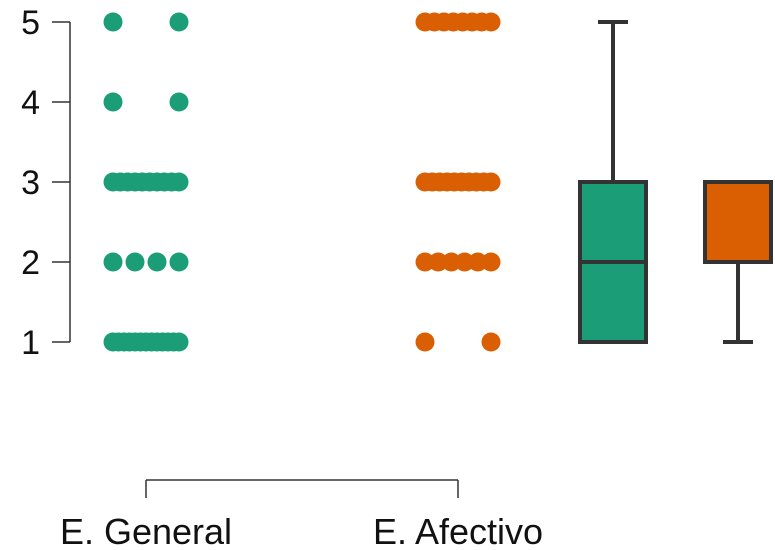  I want to click on upper-whisker, so click(613, 101).